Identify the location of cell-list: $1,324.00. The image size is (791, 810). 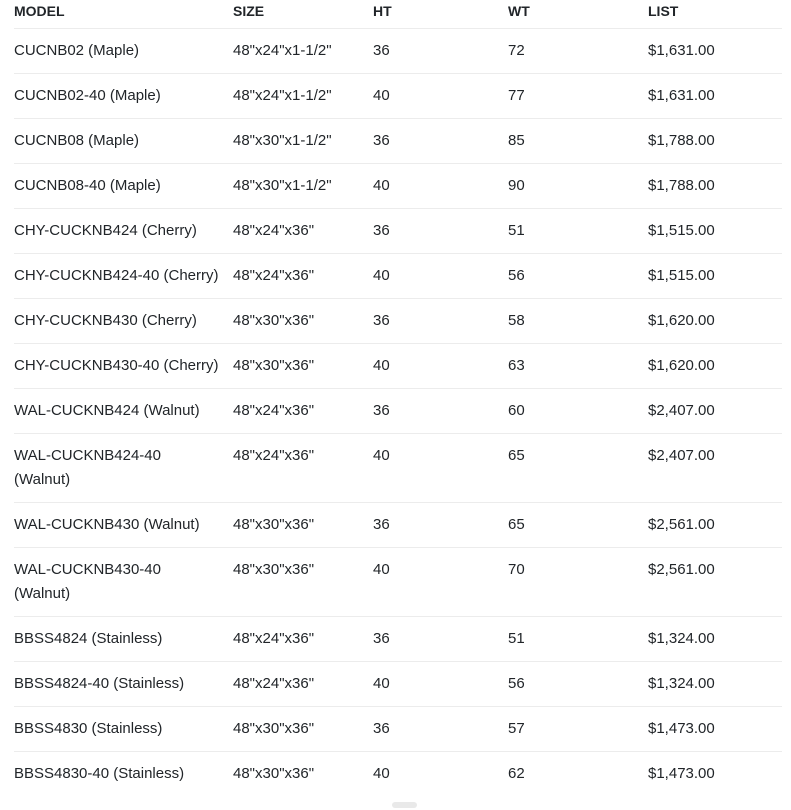
(715, 639).